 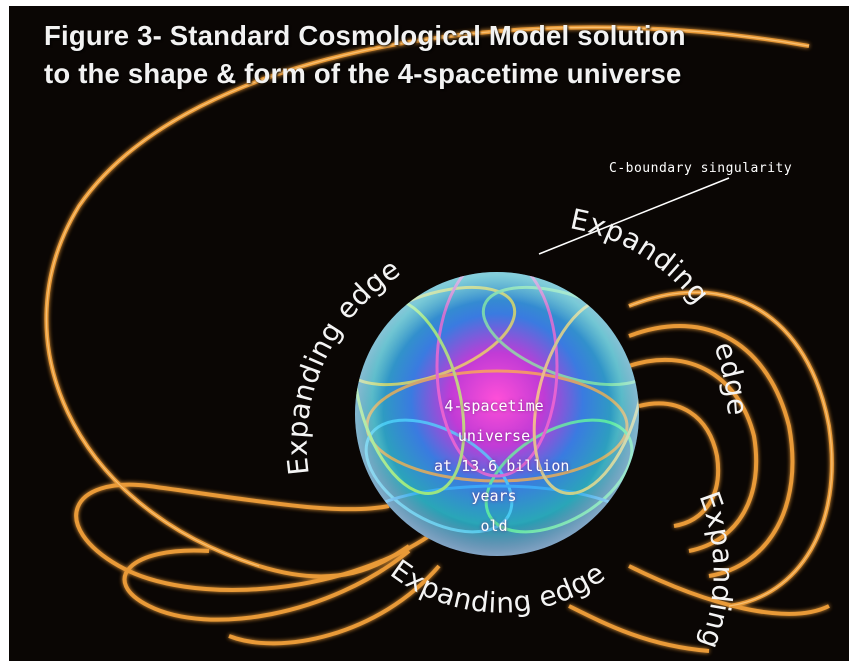 What do you see at coordinates (494, 406) in the screenshot?
I see `sphere-caption-line-1: 4-spacetime` at bounding box center [494, 406].